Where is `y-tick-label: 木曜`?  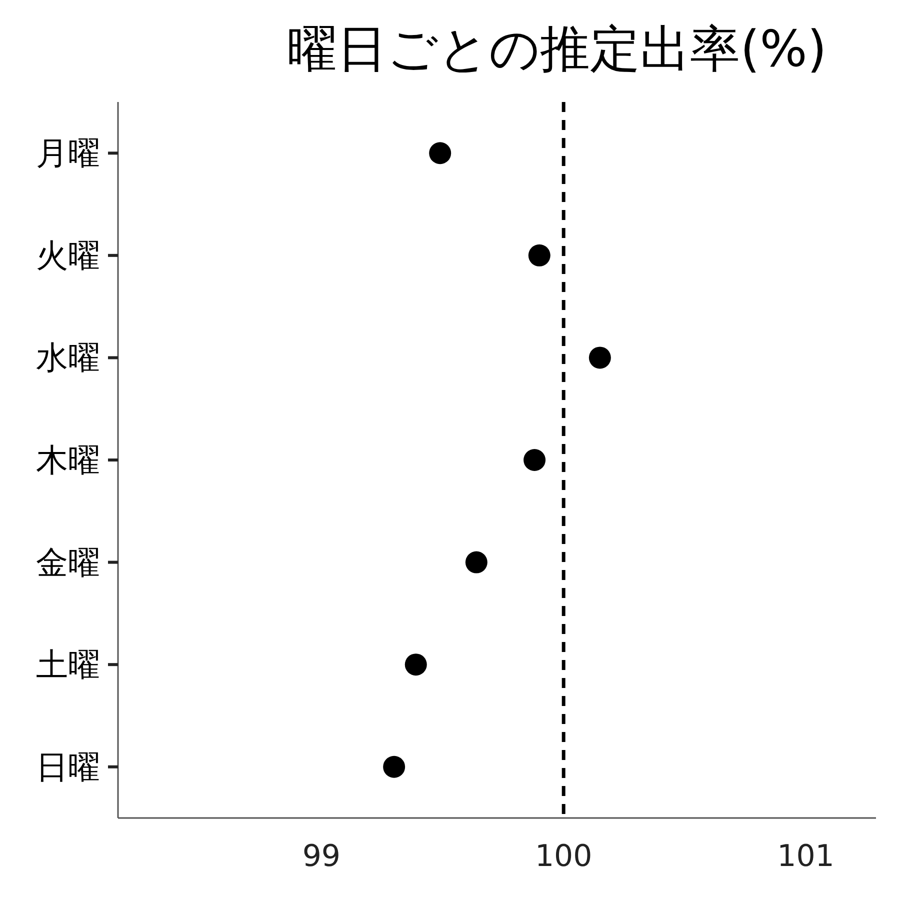 y-tick-label: 木曜 is located at coordinates (68, 460).